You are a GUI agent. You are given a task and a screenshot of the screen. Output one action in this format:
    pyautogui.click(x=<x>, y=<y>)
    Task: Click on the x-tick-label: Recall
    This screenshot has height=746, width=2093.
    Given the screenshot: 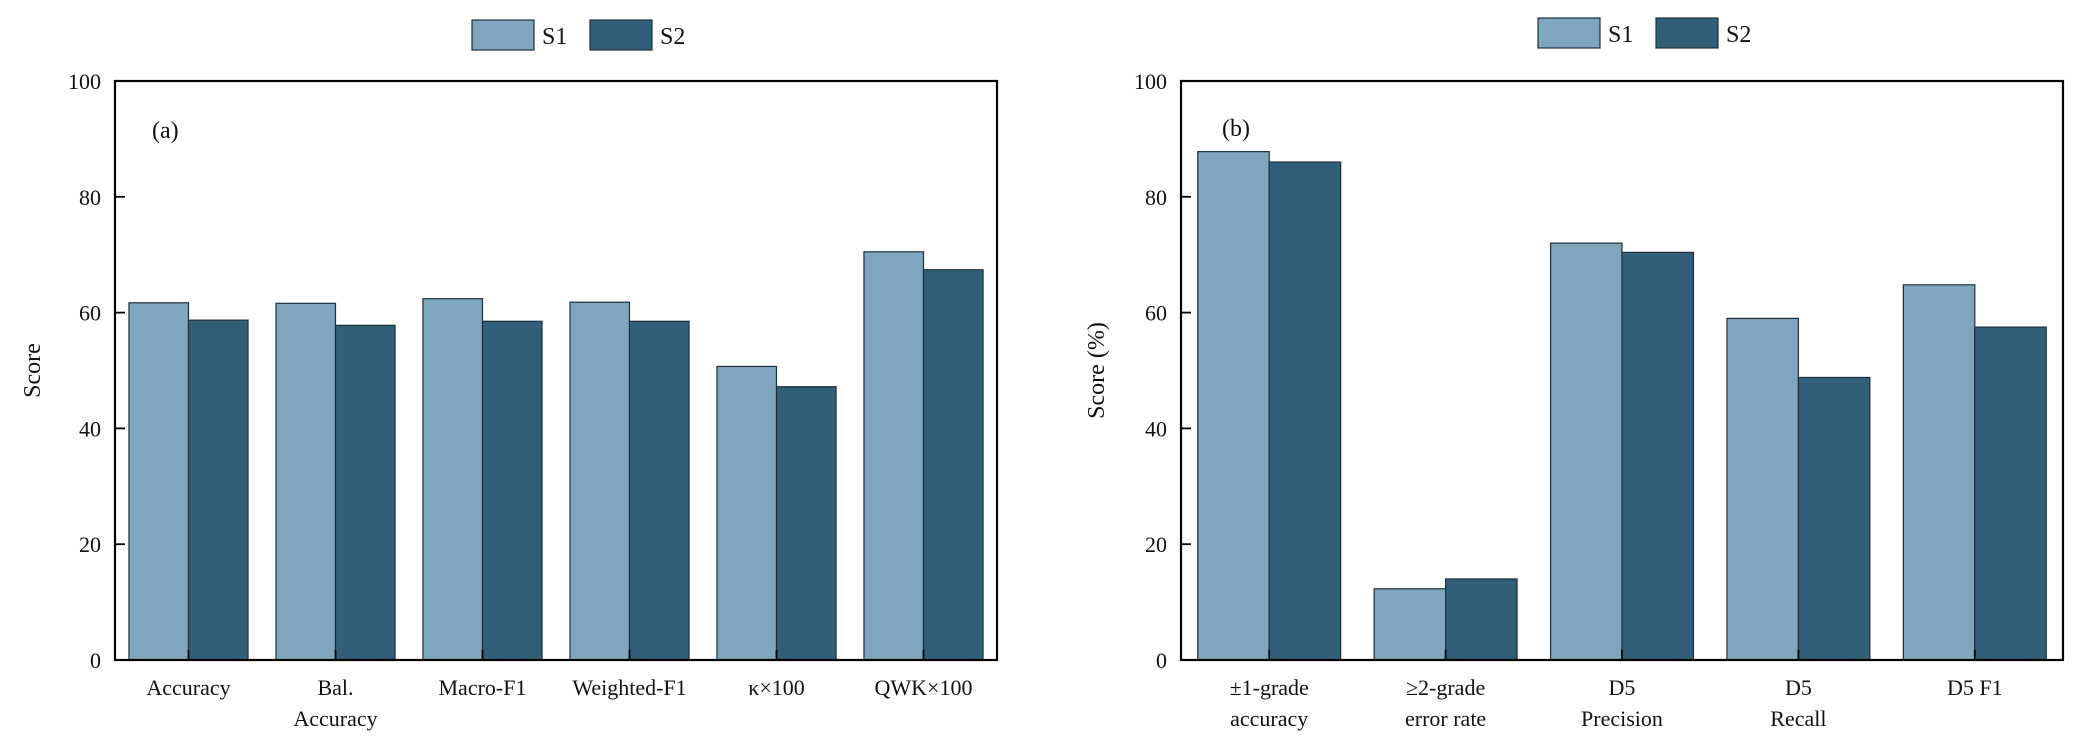 What is the action you would take?
    pyautogui.click(x=1798, y=718)
    